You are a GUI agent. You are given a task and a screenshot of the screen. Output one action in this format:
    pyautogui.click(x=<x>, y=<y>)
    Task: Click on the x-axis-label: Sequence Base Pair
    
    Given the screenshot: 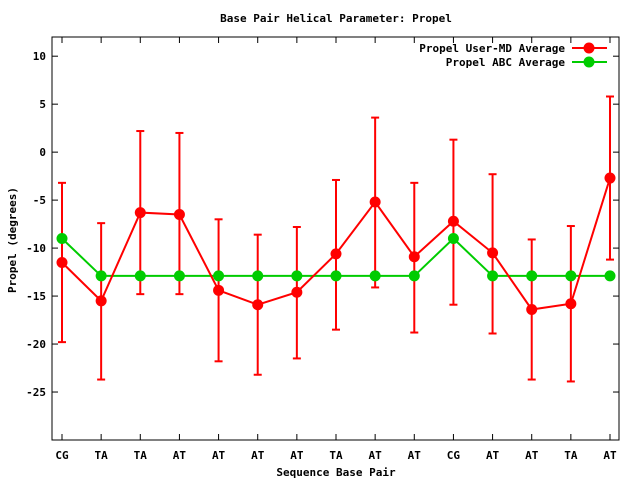 What is the action you would take?
    pyautogui.click(x=336, y=472)
    